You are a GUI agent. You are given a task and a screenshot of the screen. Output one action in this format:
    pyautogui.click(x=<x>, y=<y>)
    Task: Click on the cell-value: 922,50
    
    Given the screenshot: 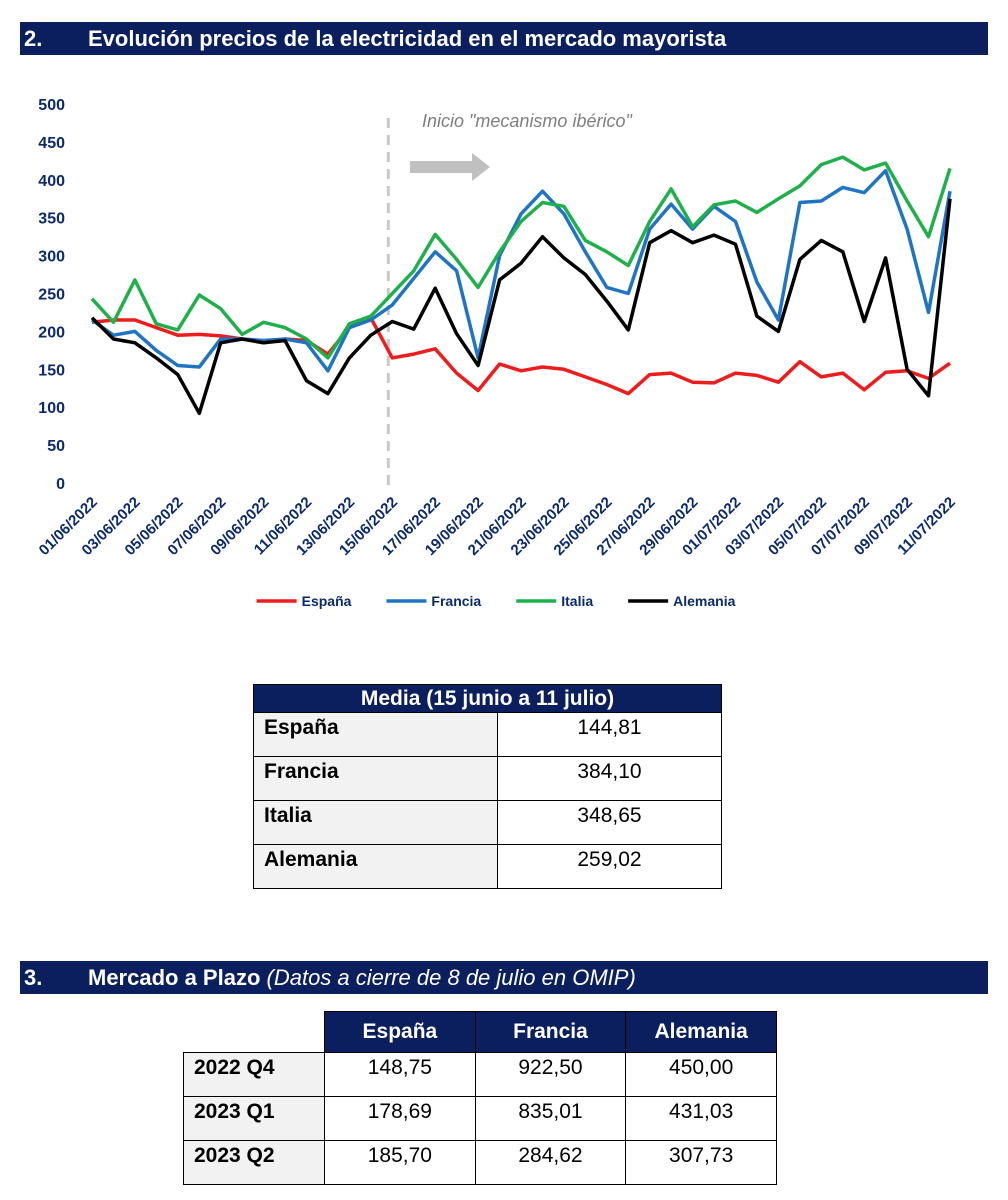 What is the action you would take?
    pyautogui.click(x=550, y=1074)
    